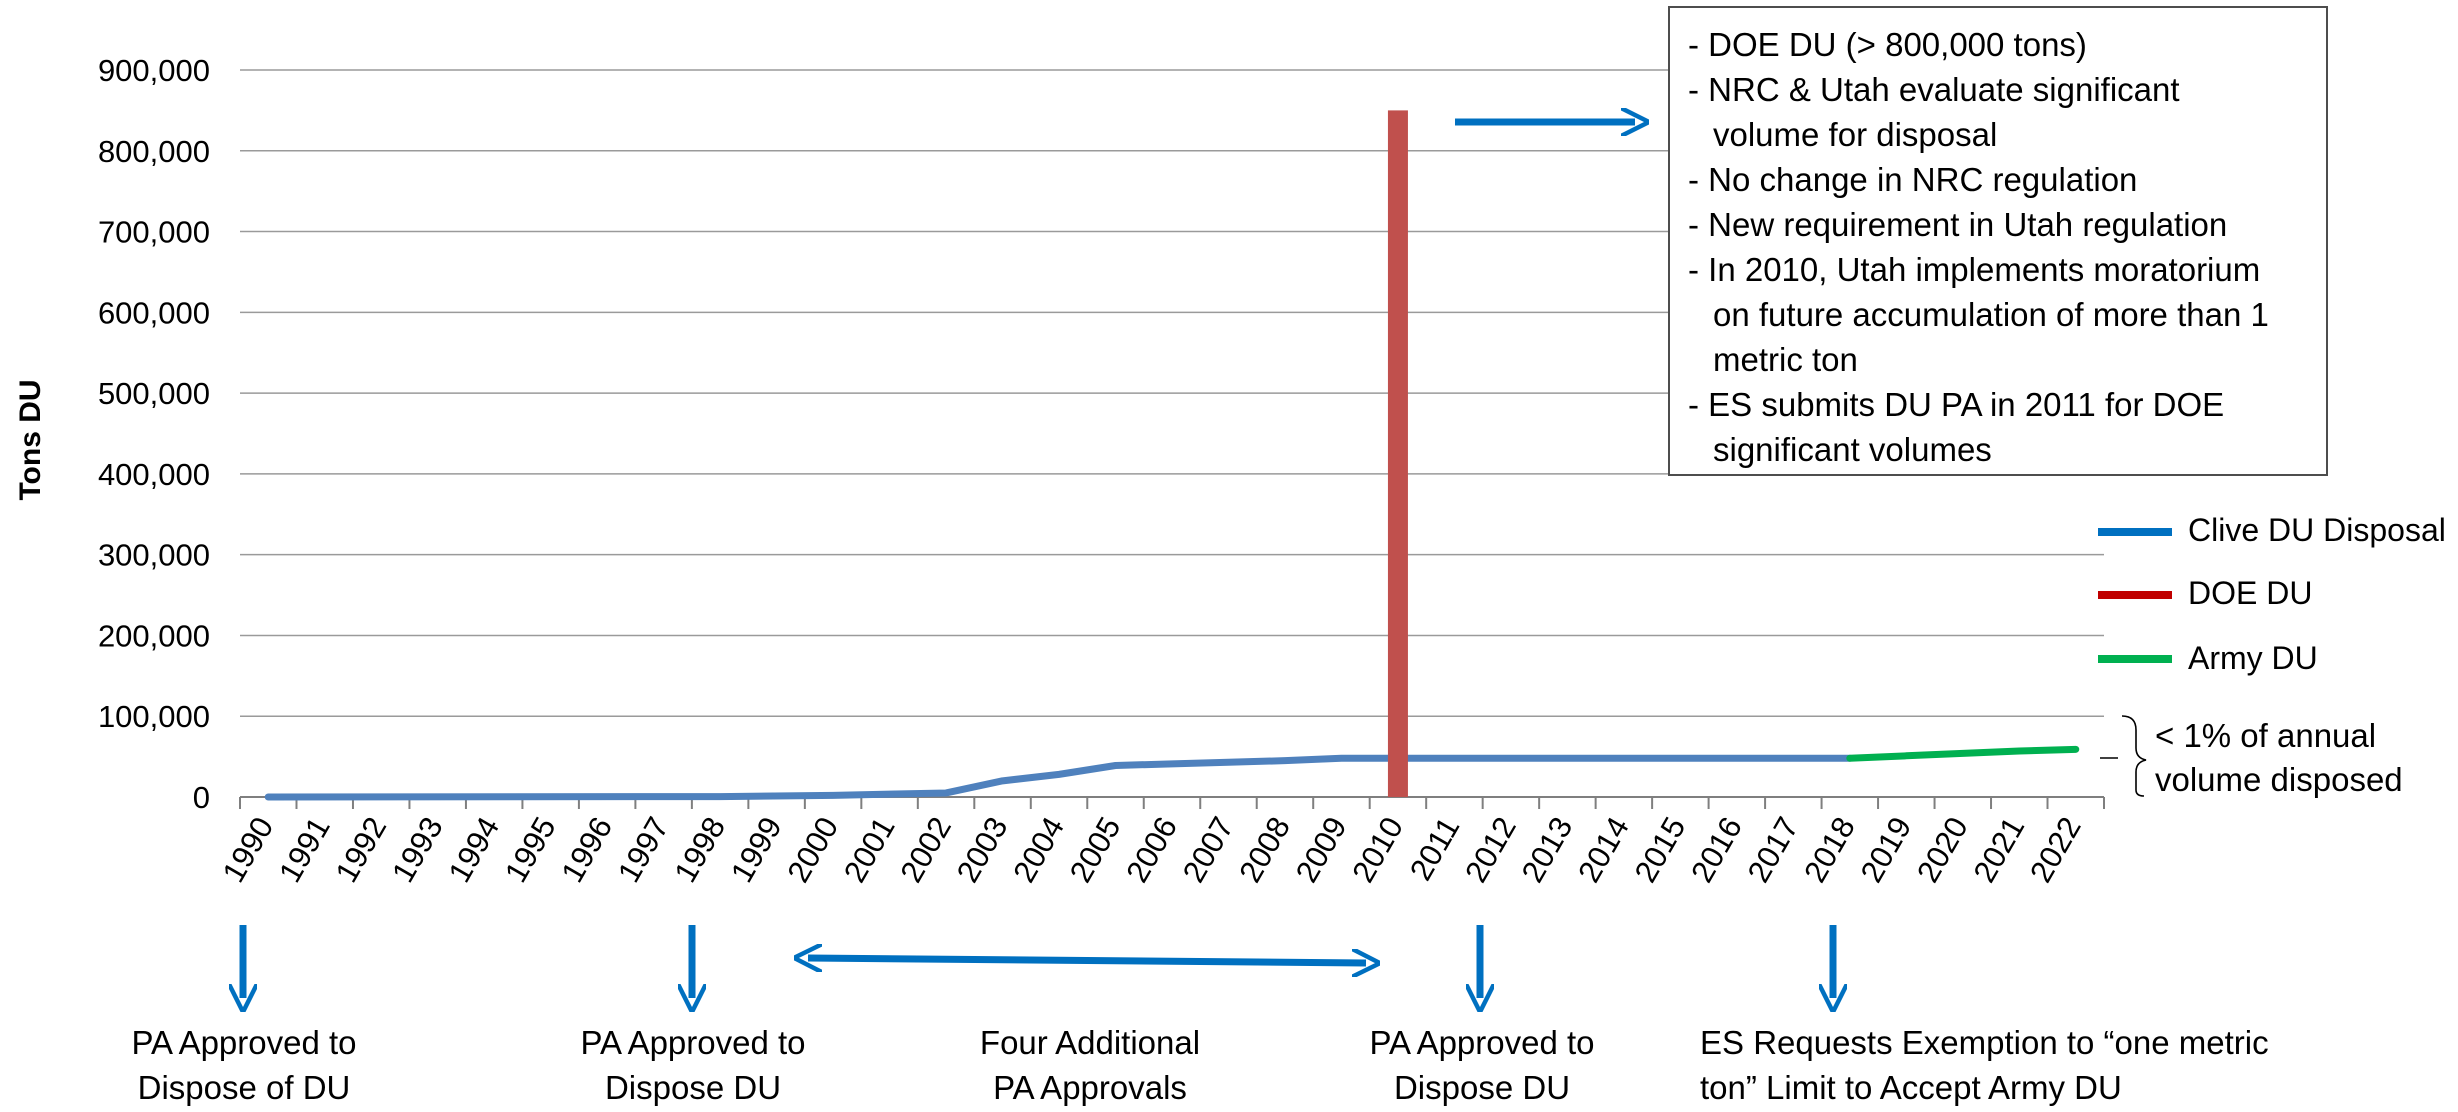 This screenshot has height=1112, width=2458. I want to click on x-tick-label-2006: 2006, so click(1151, 849).